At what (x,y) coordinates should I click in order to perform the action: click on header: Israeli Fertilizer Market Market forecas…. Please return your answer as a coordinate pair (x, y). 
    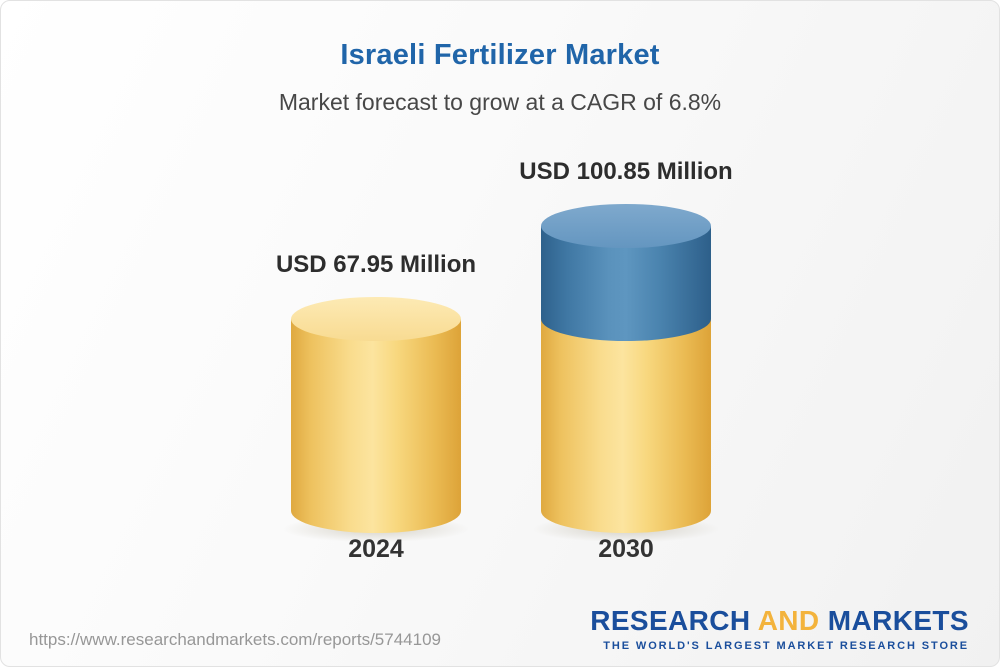
    Looking at the image, I should click on (500, 77).